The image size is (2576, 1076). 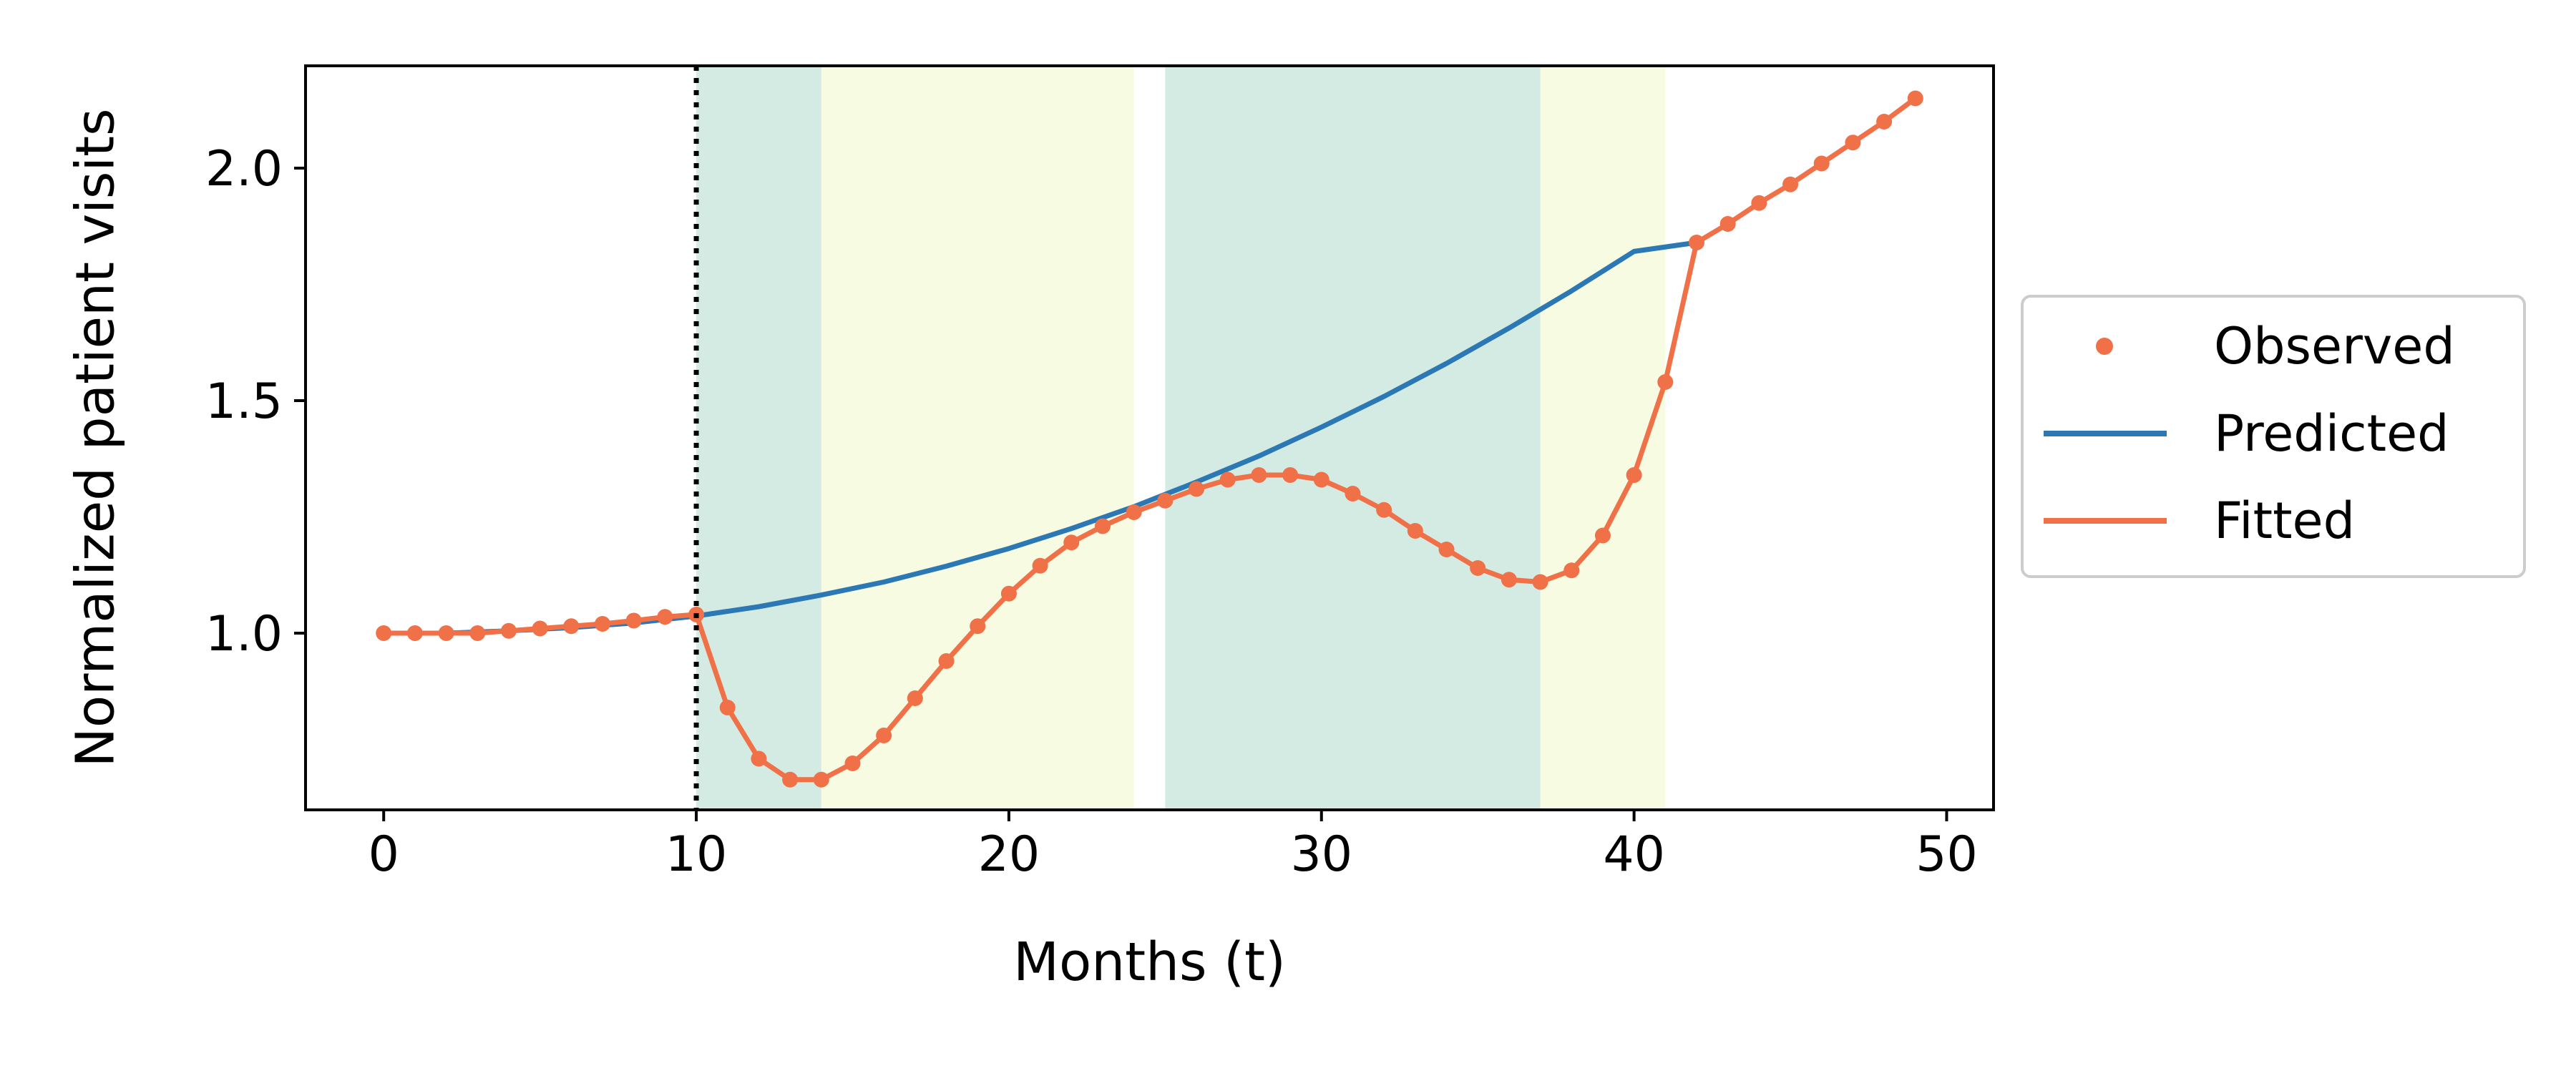 I want to click on x-tick-label: 30, so click(x=1322, y=855).